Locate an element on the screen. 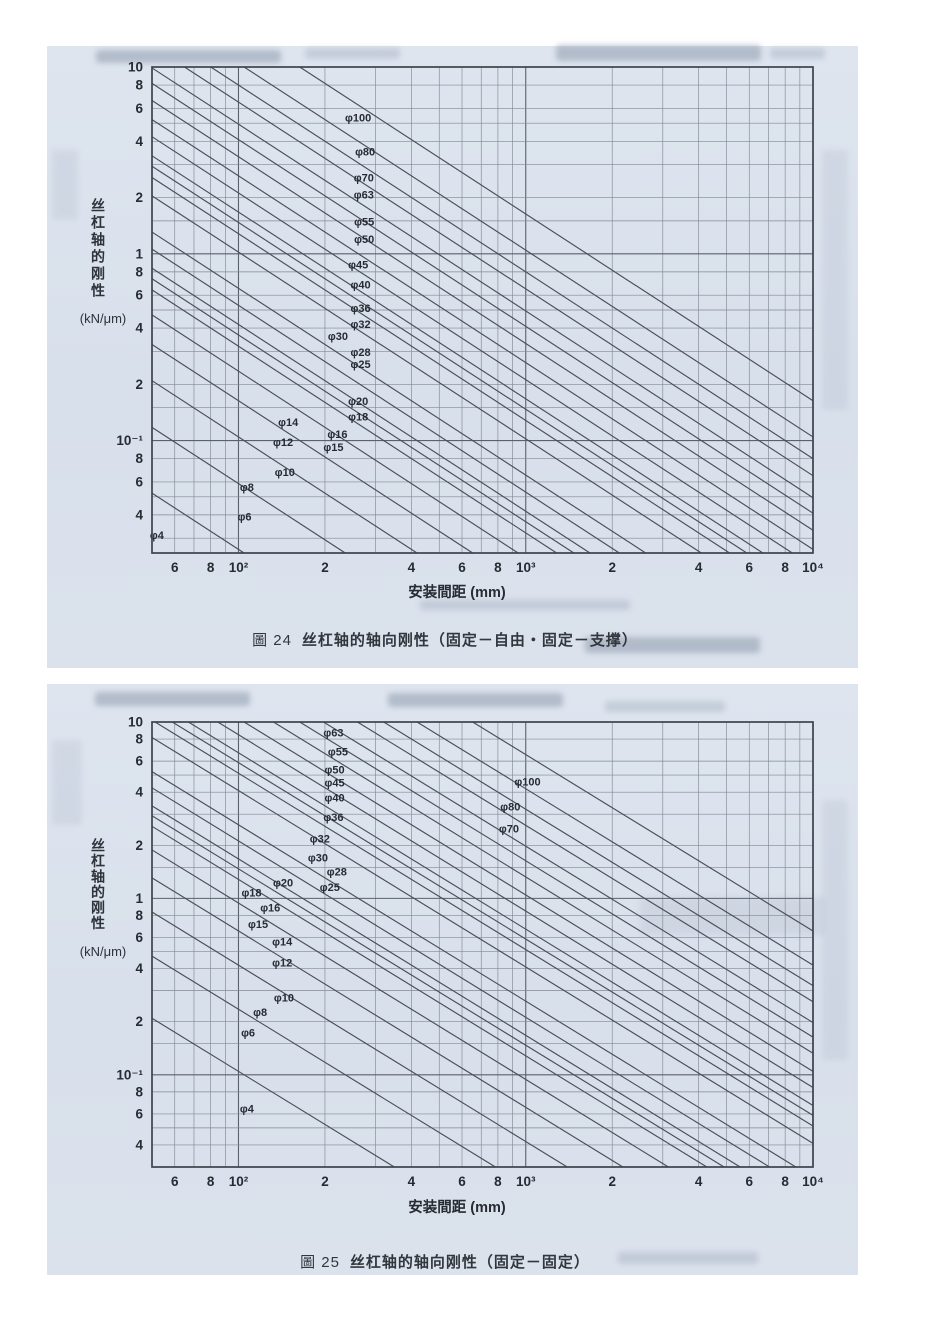 Image resolution: width=950 pixels, height=1344 pixels. series-line-φ63 is located at coordinates (585, 862).